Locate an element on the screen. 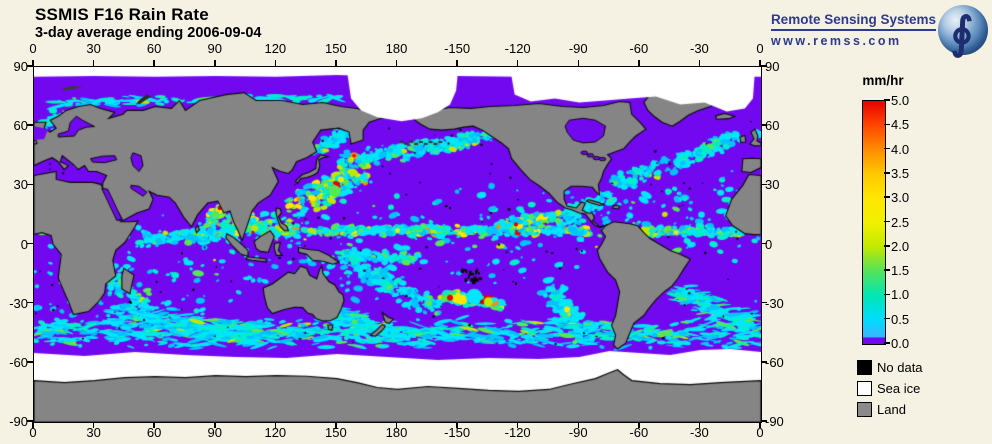 The image size is (992, 444). lon-tick-label-bottom: 30 is located at coordinates (93, 432).